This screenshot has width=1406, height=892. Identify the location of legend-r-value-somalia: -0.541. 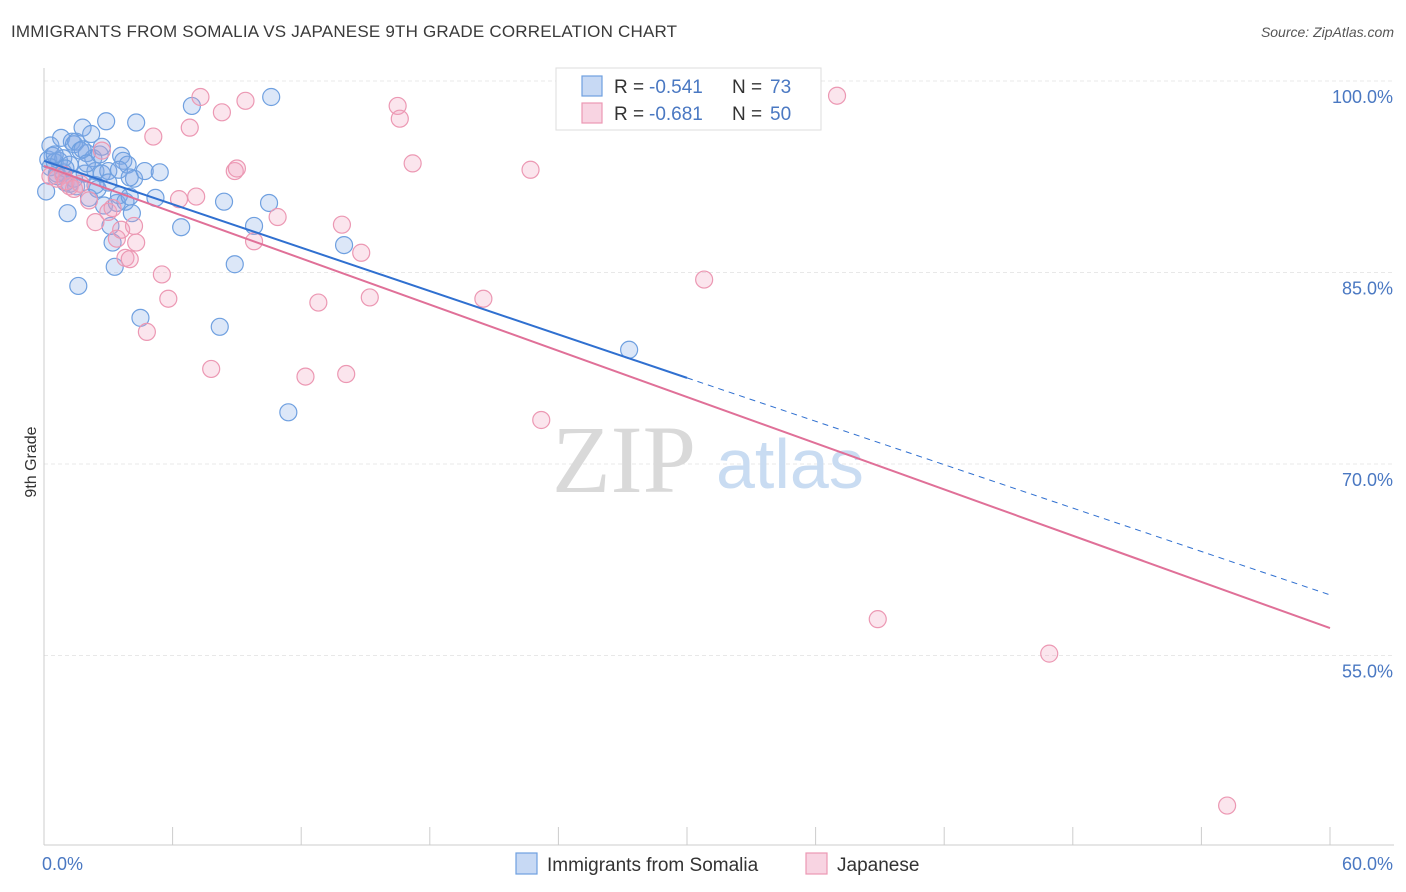
(676, 87).